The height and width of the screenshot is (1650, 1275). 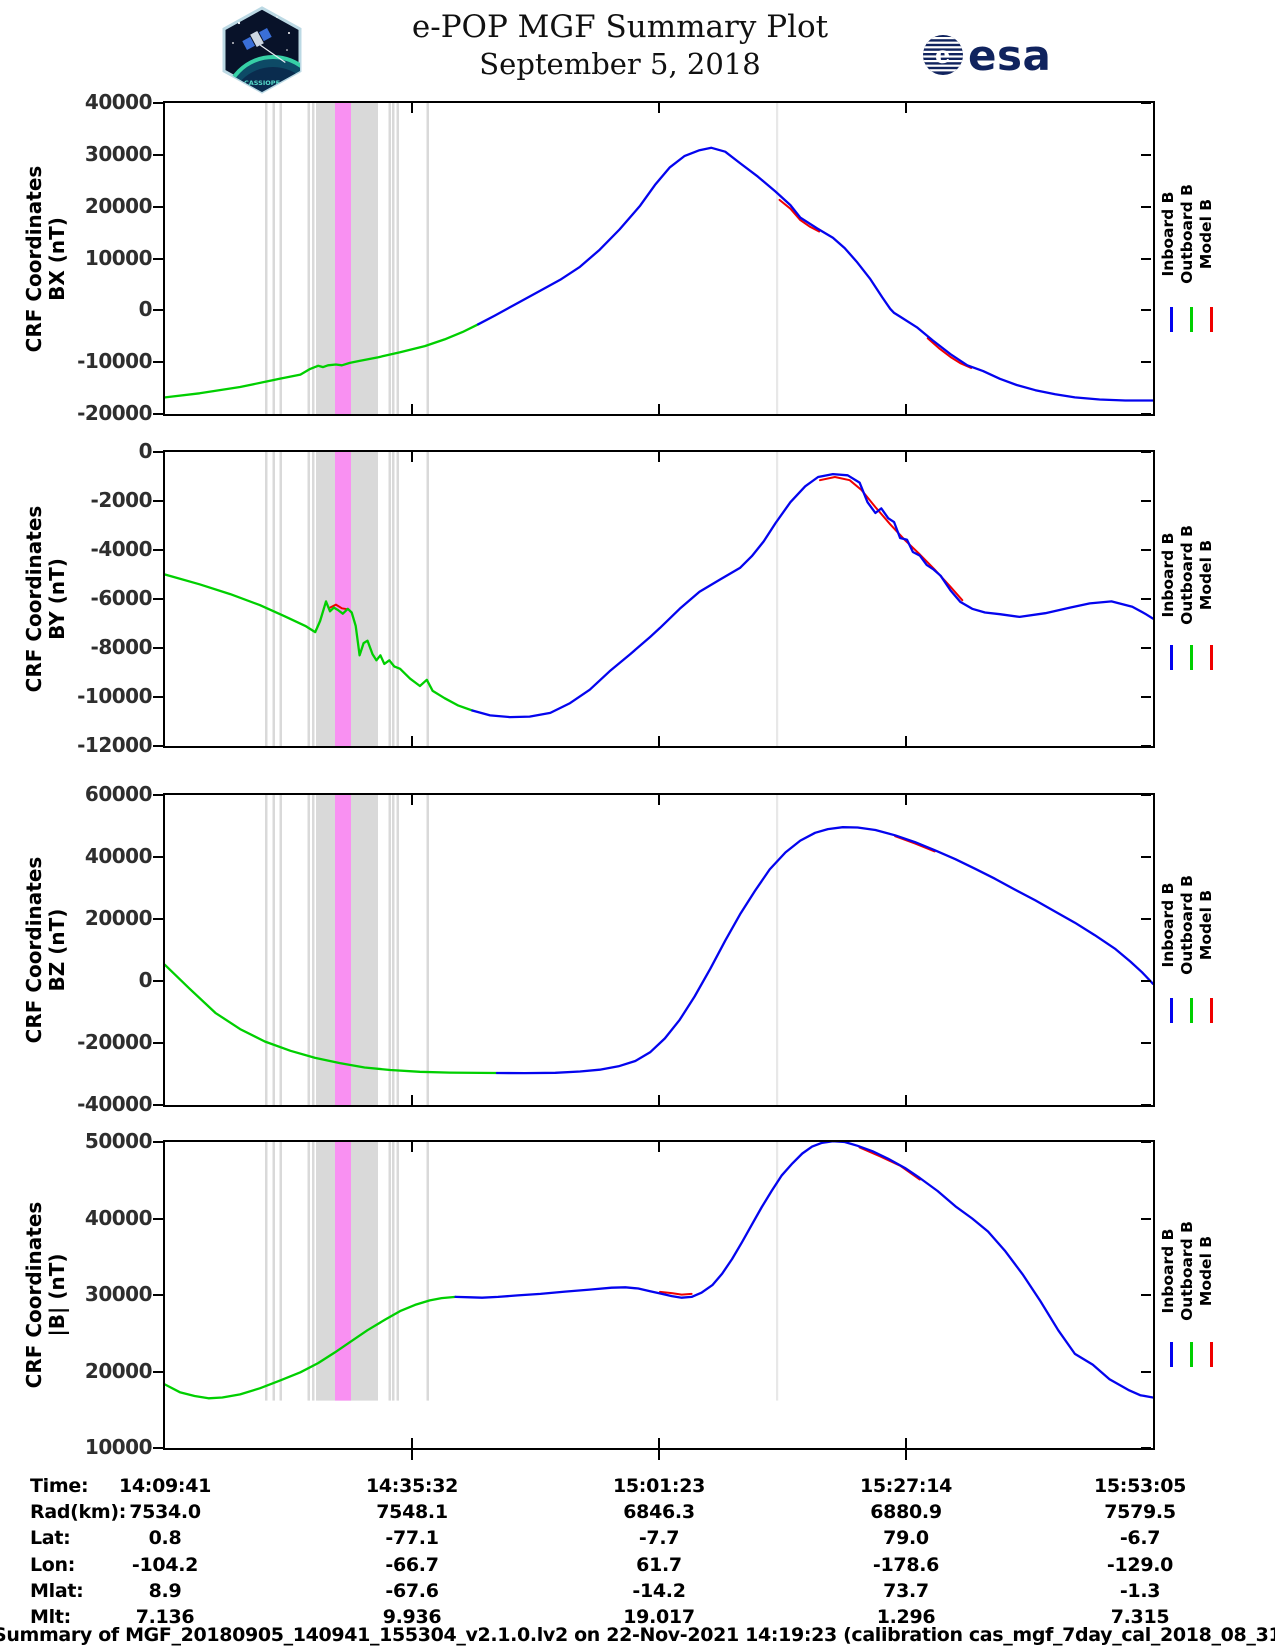 I want to click on table-cell: -6.7, so click(x=1140, y=1538).